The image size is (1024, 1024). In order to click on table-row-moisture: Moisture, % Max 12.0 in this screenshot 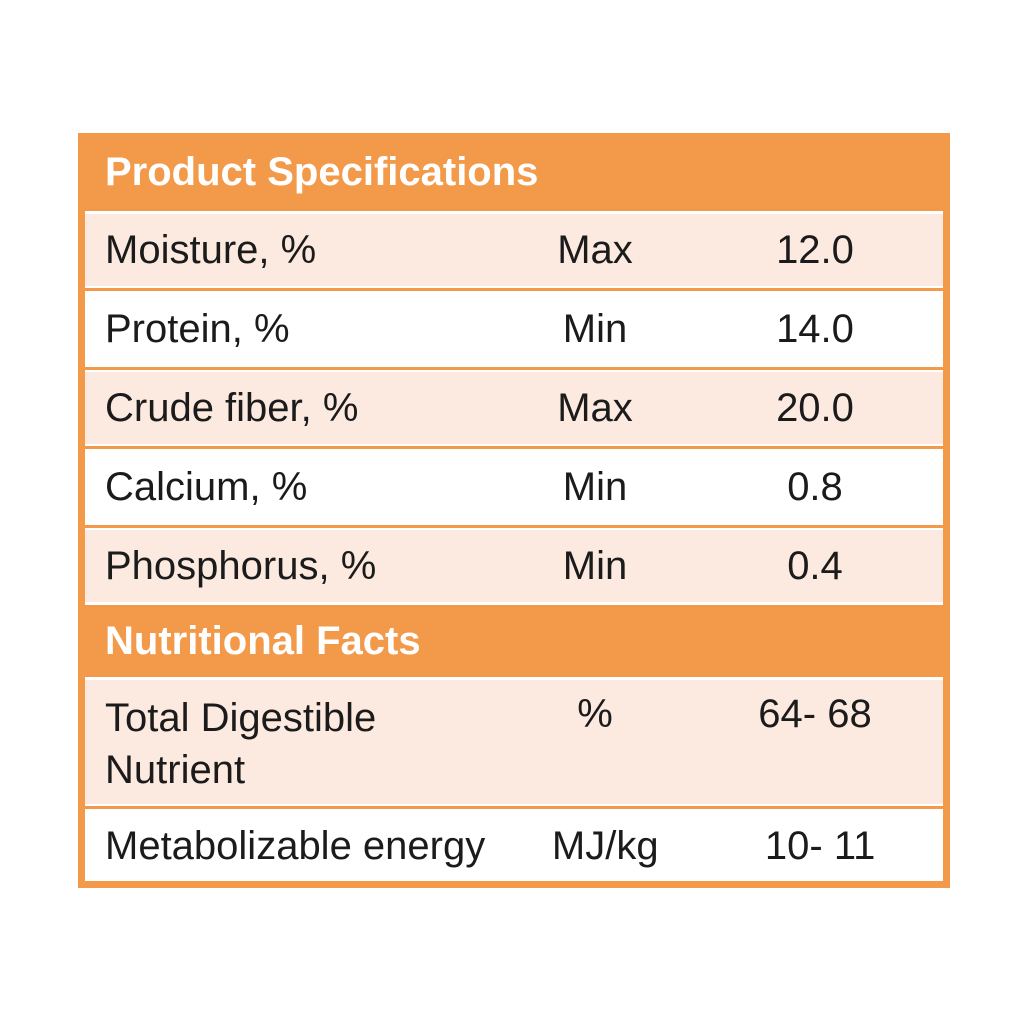, I will do `click(514, 250)`.